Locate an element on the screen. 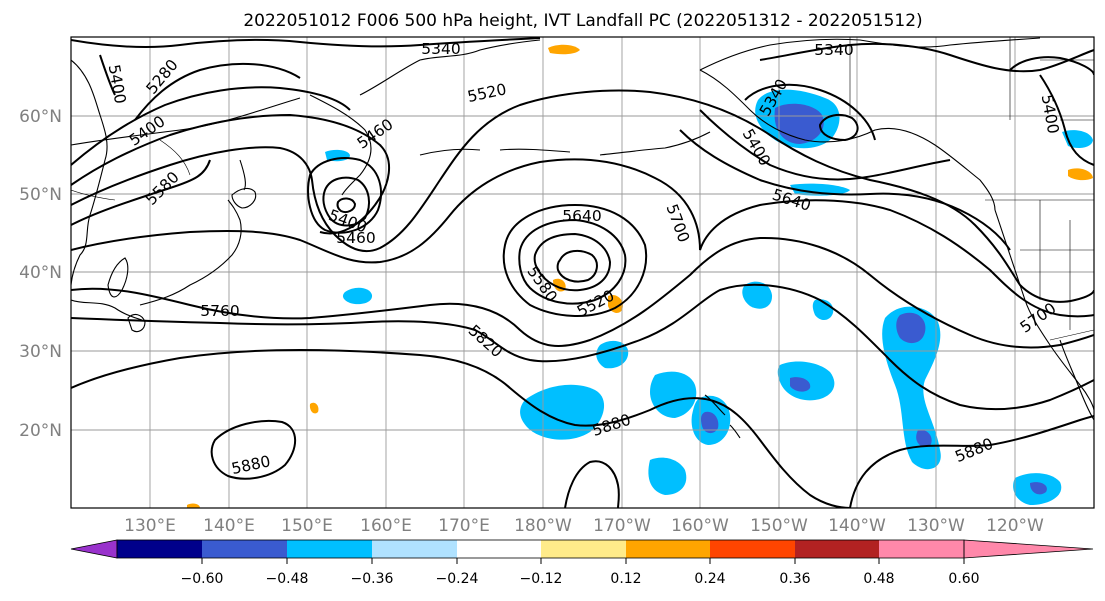 This screenshot has width=1105, height=601. lat-label: 20°N is located at coordinates (40, 431).